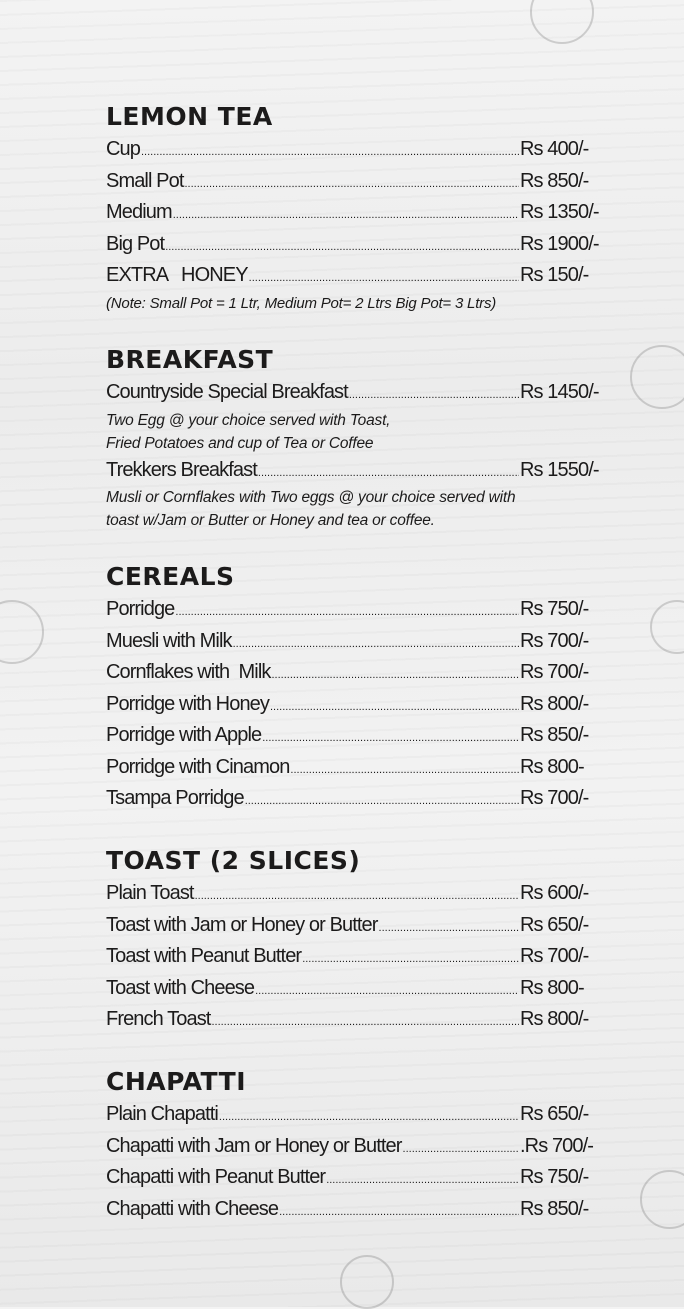 The width and height of the screenshot is (684, 1309). Describe the element at coordinates (158, 1019) in the screenshot. I see `item-name: French Toast` at that location.